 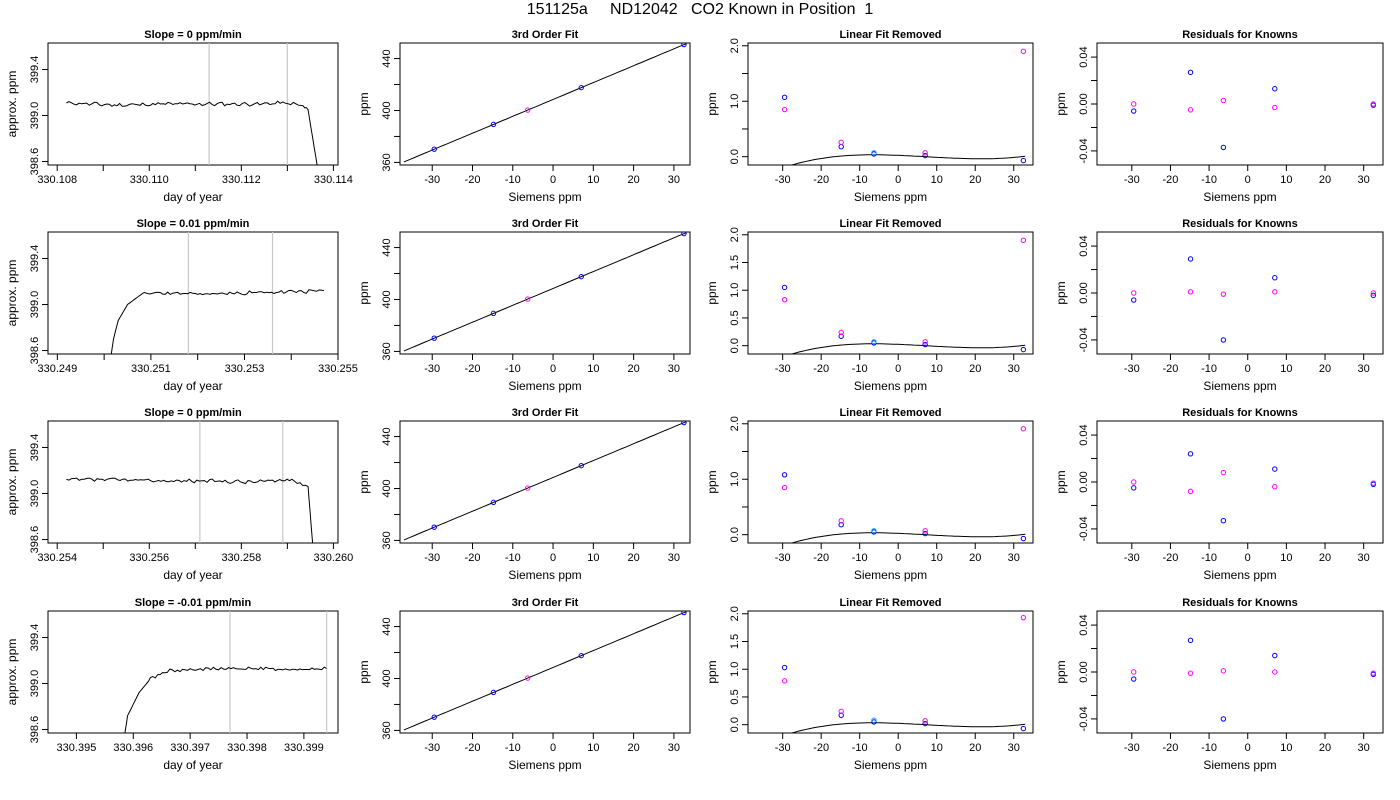 What do you see at coordinates (225, 699) in the screenshot?
I see `row4-timeseries-trace` at bounding box center [225, 699].